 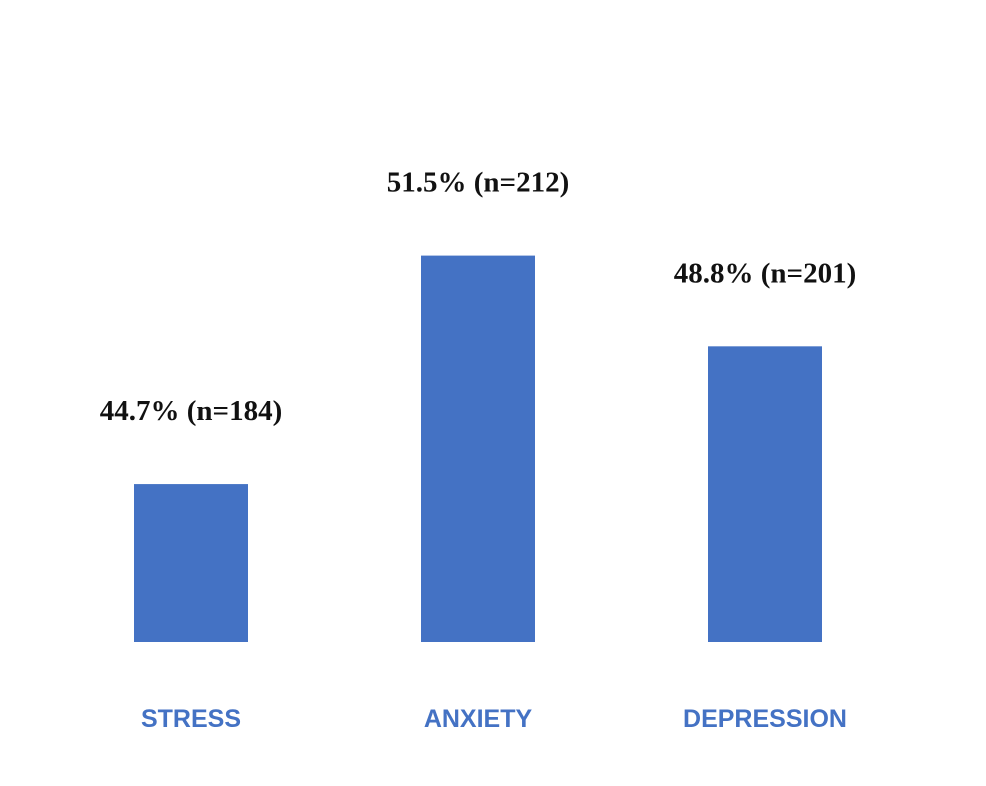 What do you see at coordinates (765, 494) in the screenshot?
I see `bar-depression` at bounding box center [765, 494].